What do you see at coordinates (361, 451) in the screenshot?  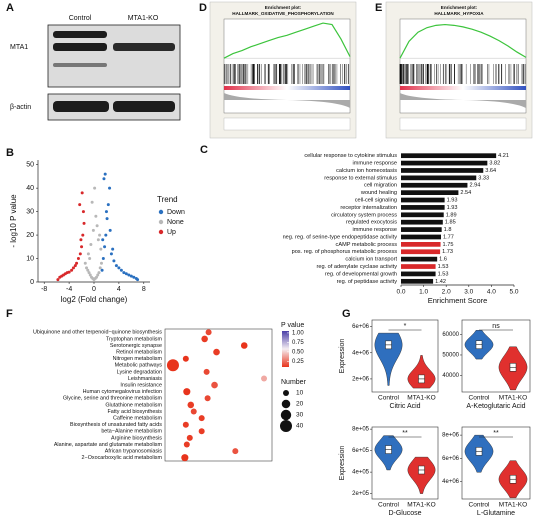 I see `y-tick-label: 6e+05` at bounding box center [361, 451].